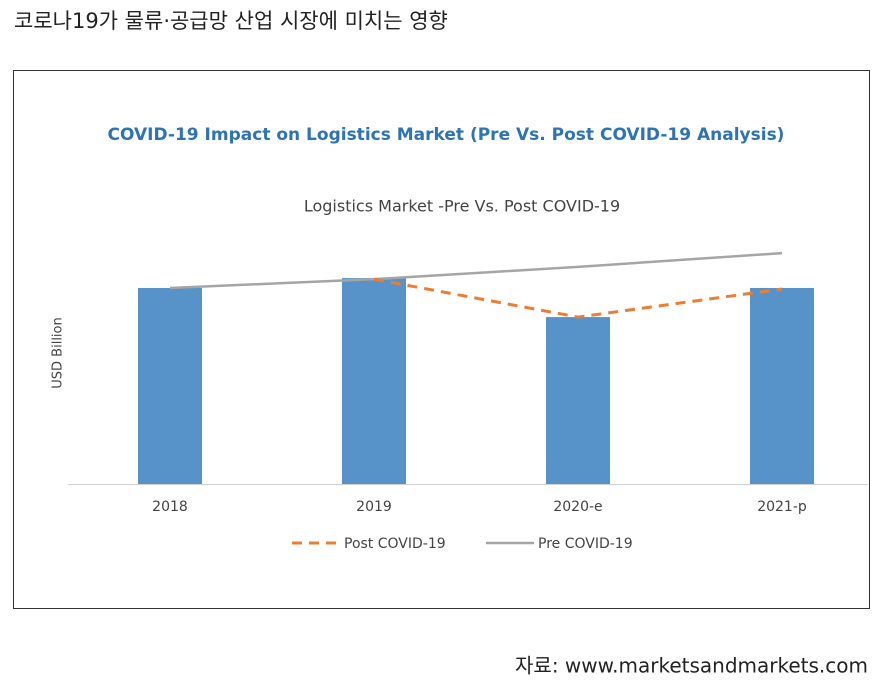  Describe the element at coordinates (585, 544) in the screenshot. I see `legend-label: Pre COVID-19` at that location.